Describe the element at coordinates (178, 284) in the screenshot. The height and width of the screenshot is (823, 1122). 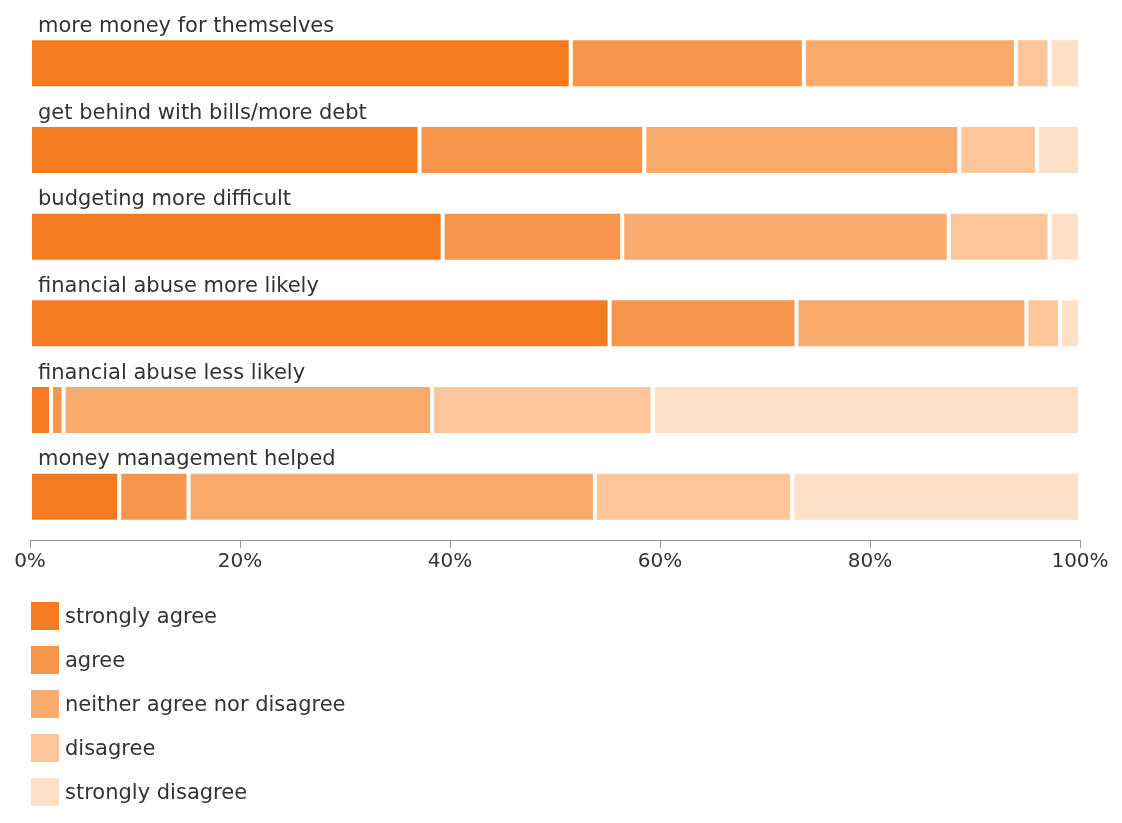
I see `y-tick-label: financial abuse more likely` at that location.